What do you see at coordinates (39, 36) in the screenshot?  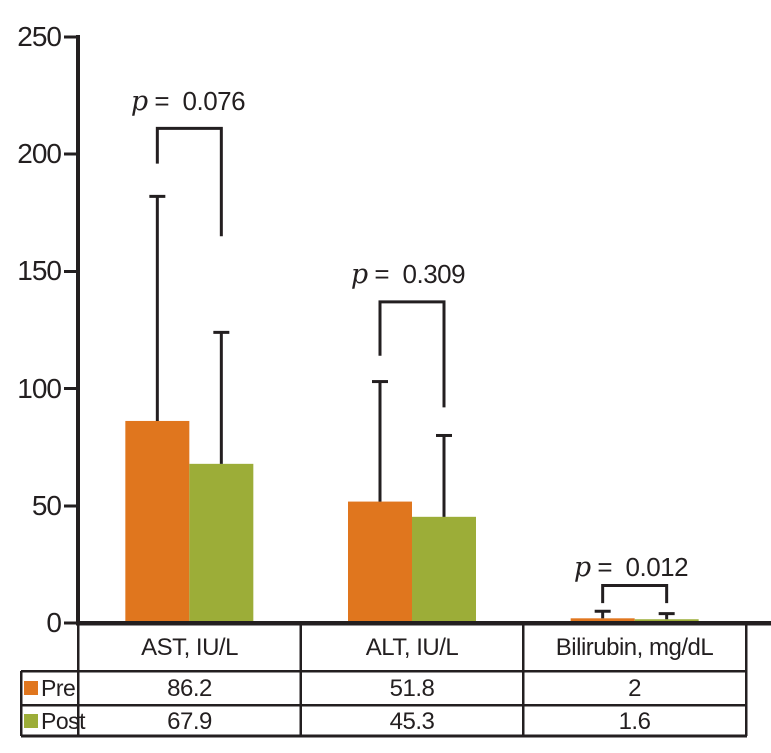 I see `y-tick-label-250: 250` at bounding box center [39, 36].